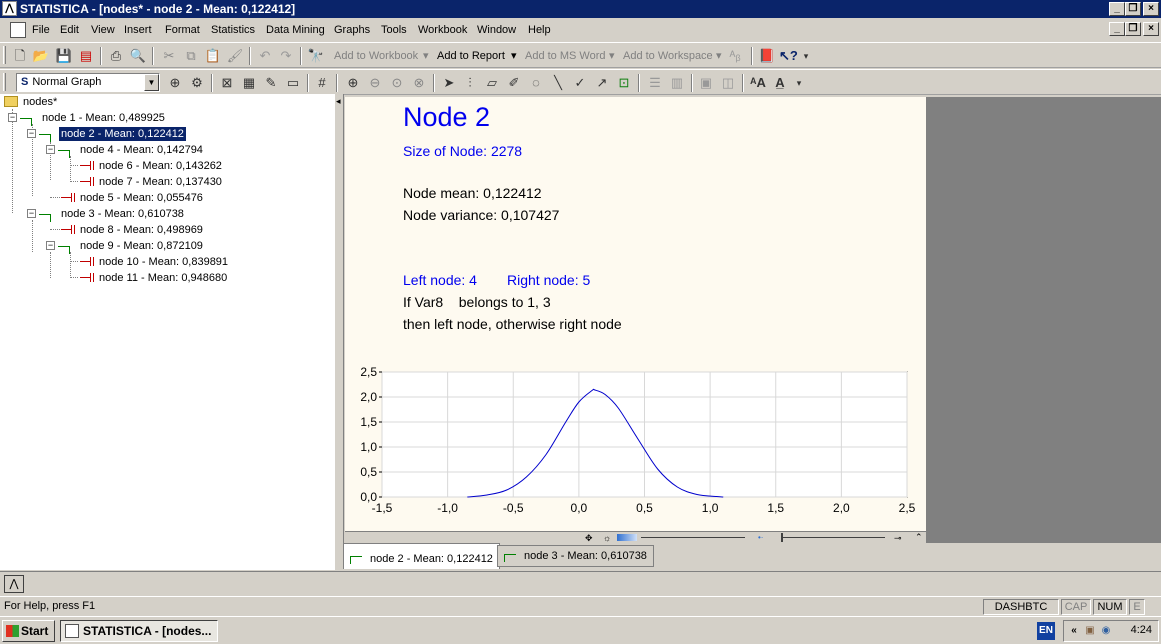 The image size is (1161, 644). Describe the element at coordinates (443, 30) in the screenshot. I see `menu-workbook: Workbook` at that location.